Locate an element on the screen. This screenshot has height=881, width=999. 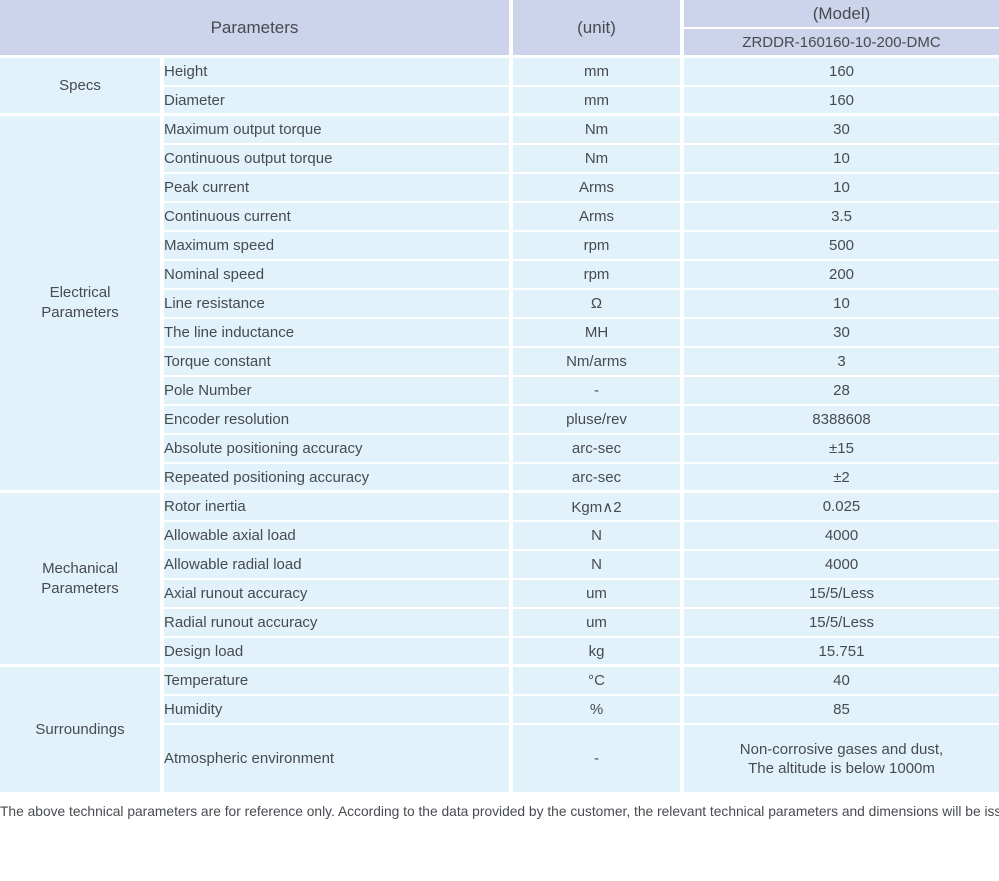
table-row: Nominal speed rpm 200 is located at coordinates (499, 275).